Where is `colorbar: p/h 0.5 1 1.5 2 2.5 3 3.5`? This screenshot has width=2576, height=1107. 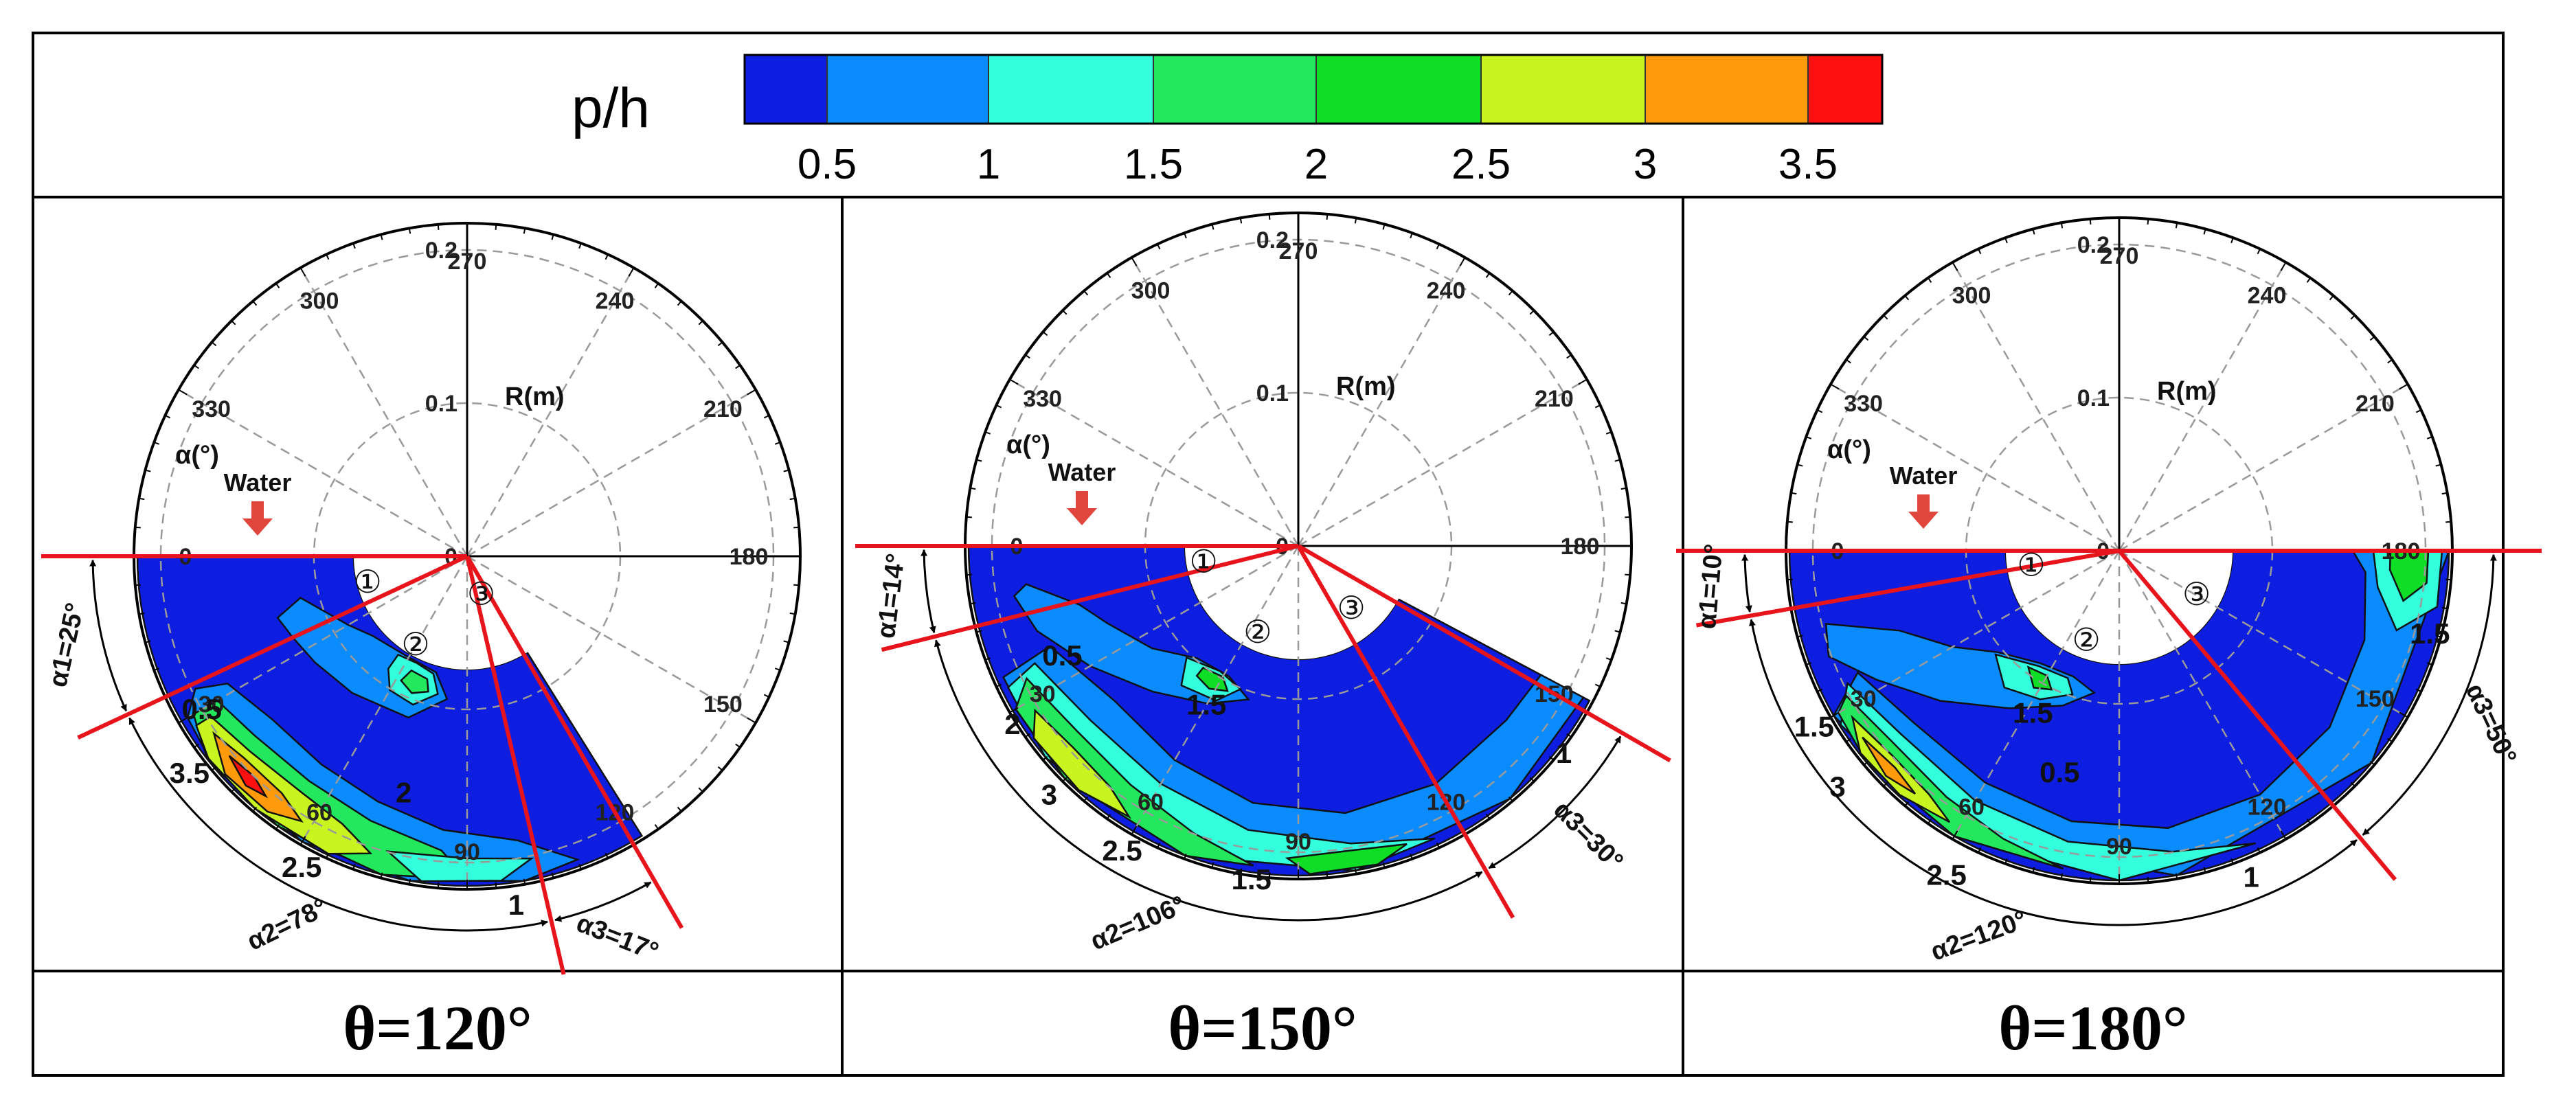 colorbar: p/h 0.5 1 1.5 2 2.5 3 3.5 is located at coordinates (1228, 121).